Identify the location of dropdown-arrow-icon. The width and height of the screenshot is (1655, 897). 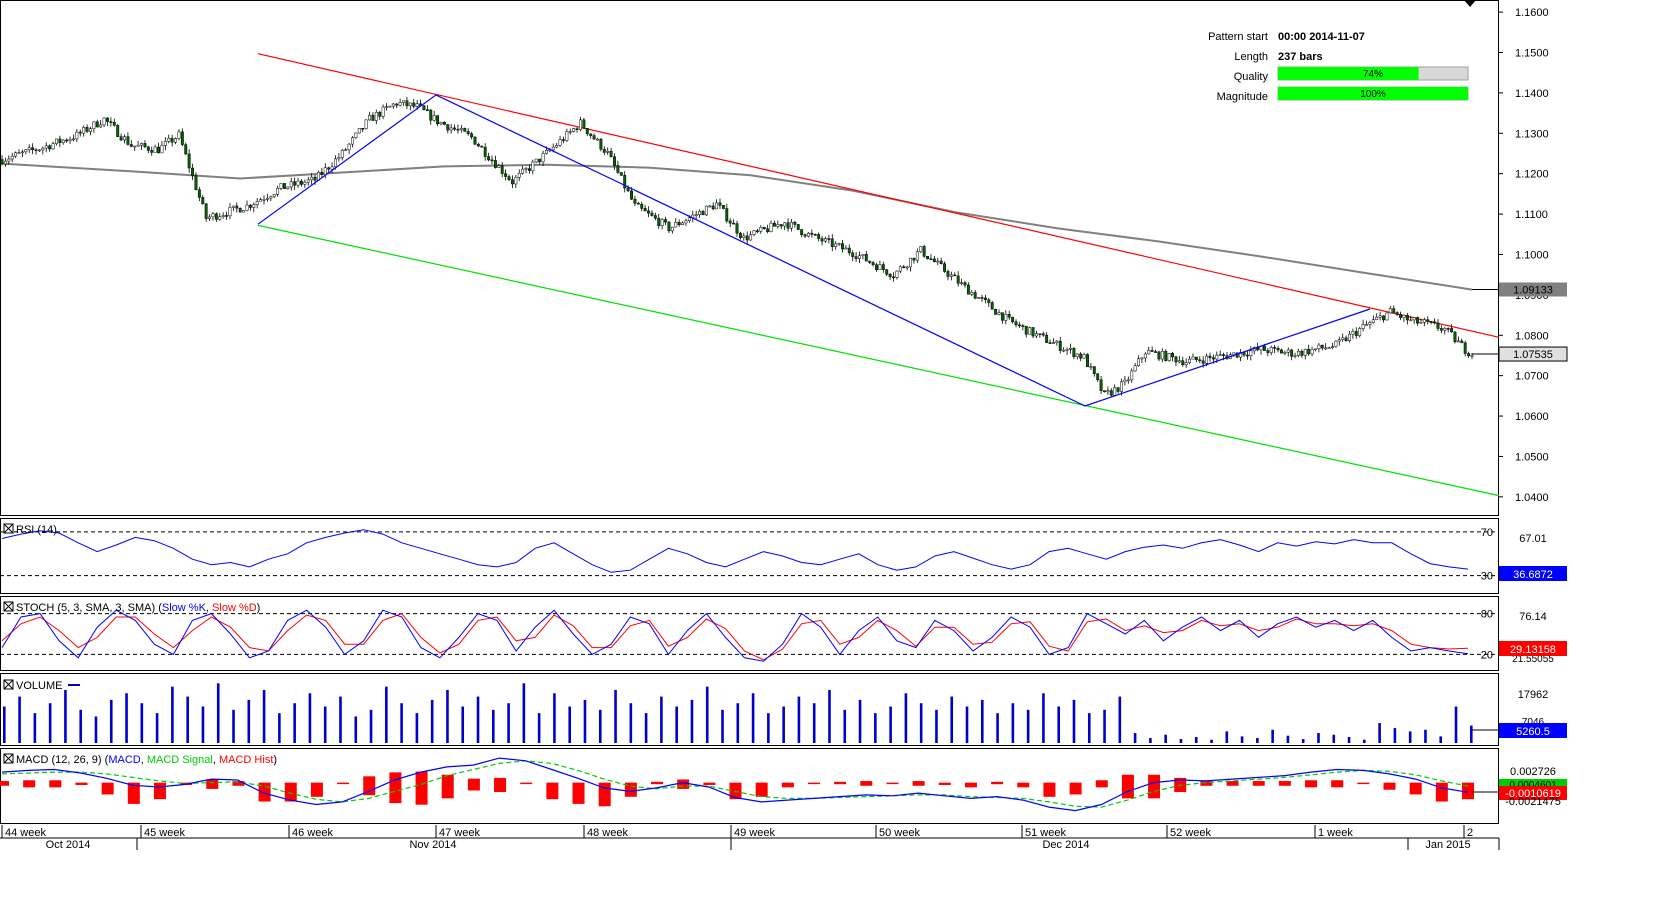
(1470, 3).